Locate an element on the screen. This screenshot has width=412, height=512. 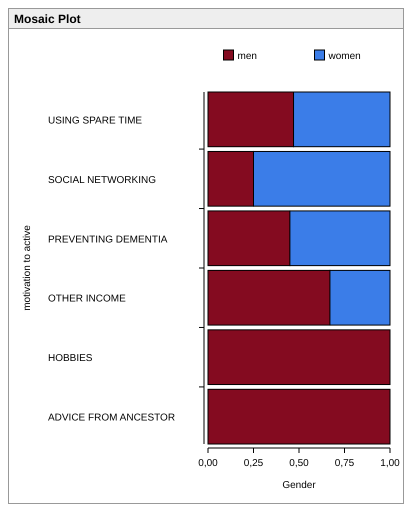
legend-label: men is located at coordinates (247, 56).